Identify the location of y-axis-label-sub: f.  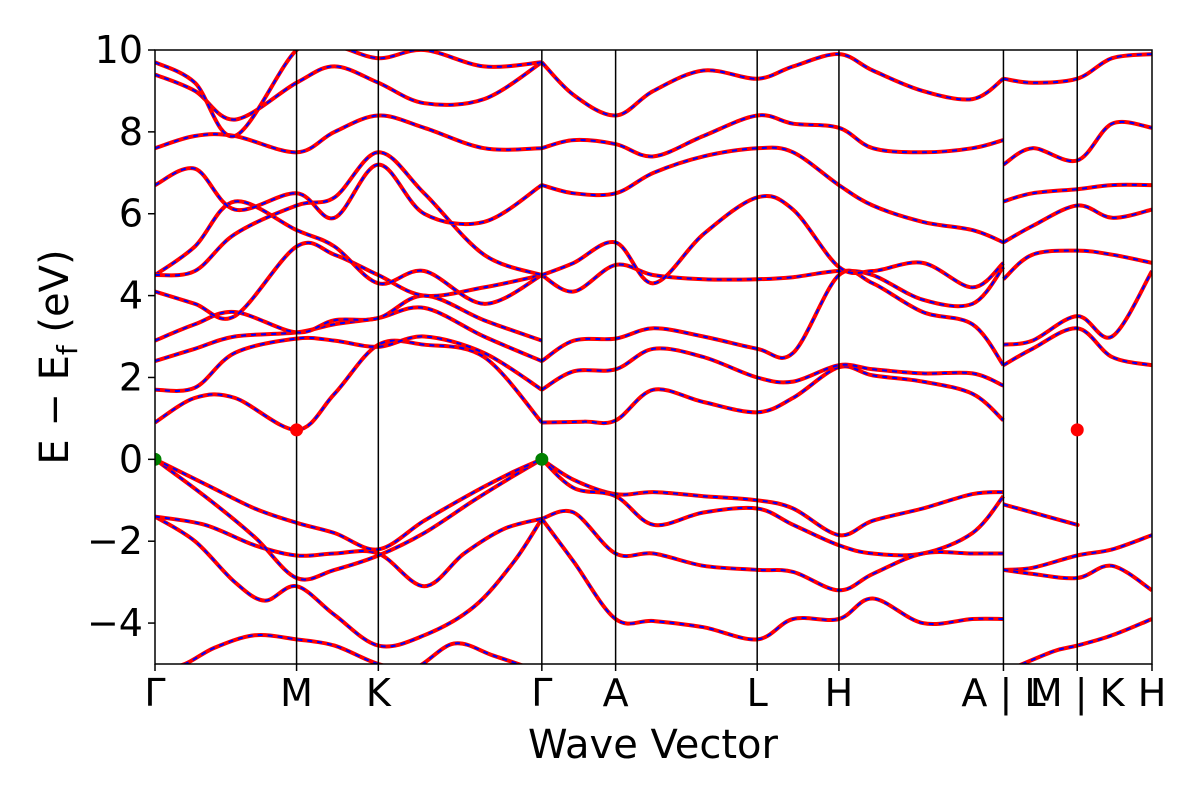
(67, 349).